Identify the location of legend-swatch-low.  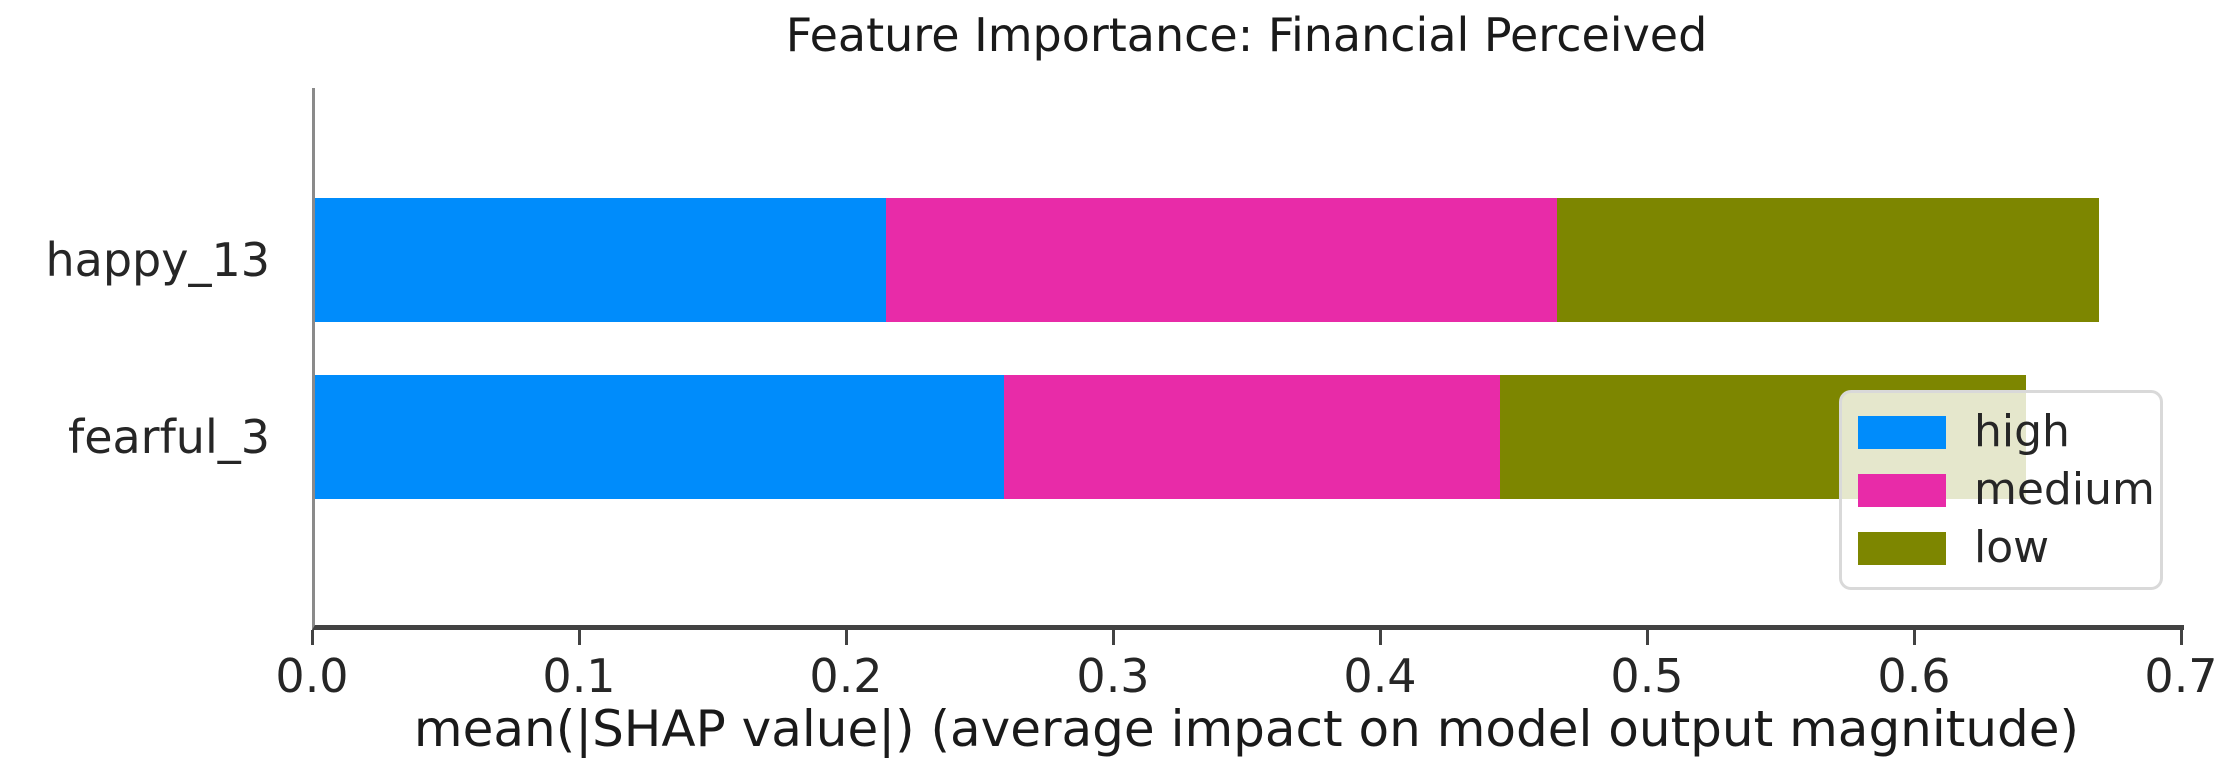
(1902, 548).